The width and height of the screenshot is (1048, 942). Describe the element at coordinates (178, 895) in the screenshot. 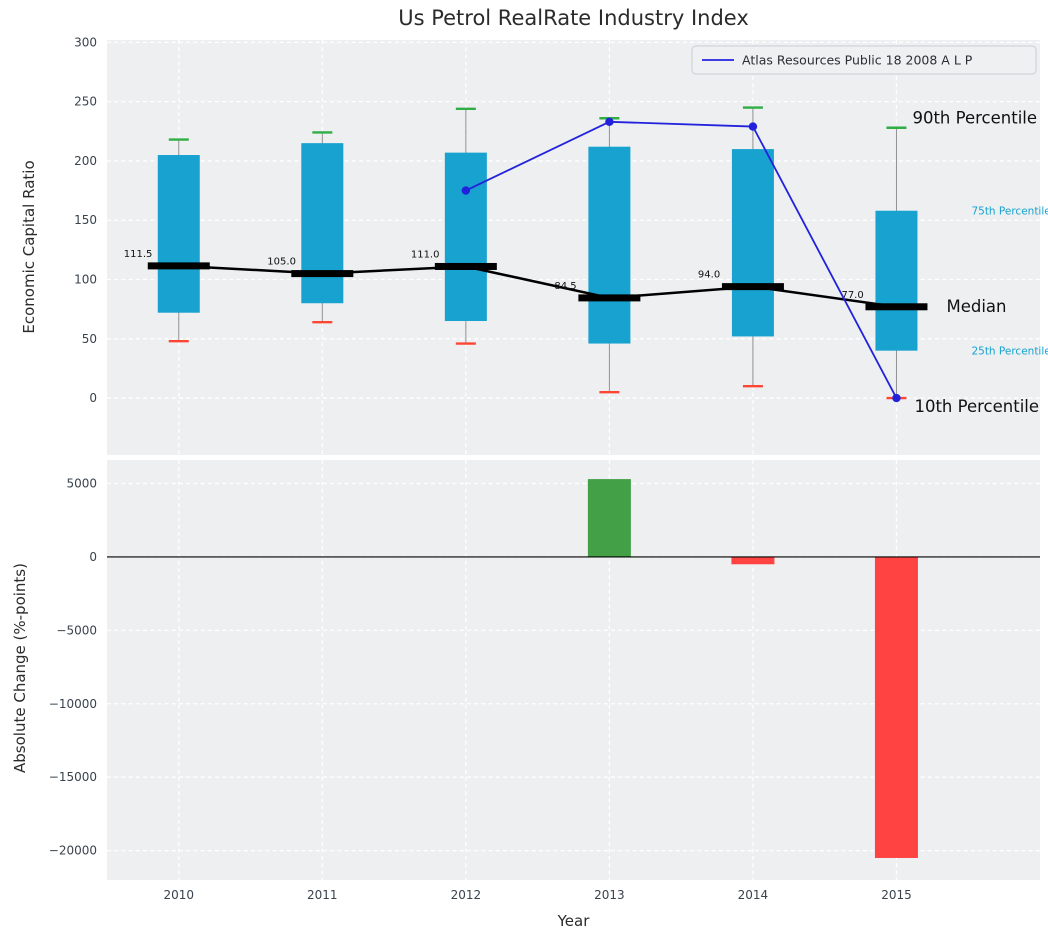

I see `x-tick-label: 2010` at that location.